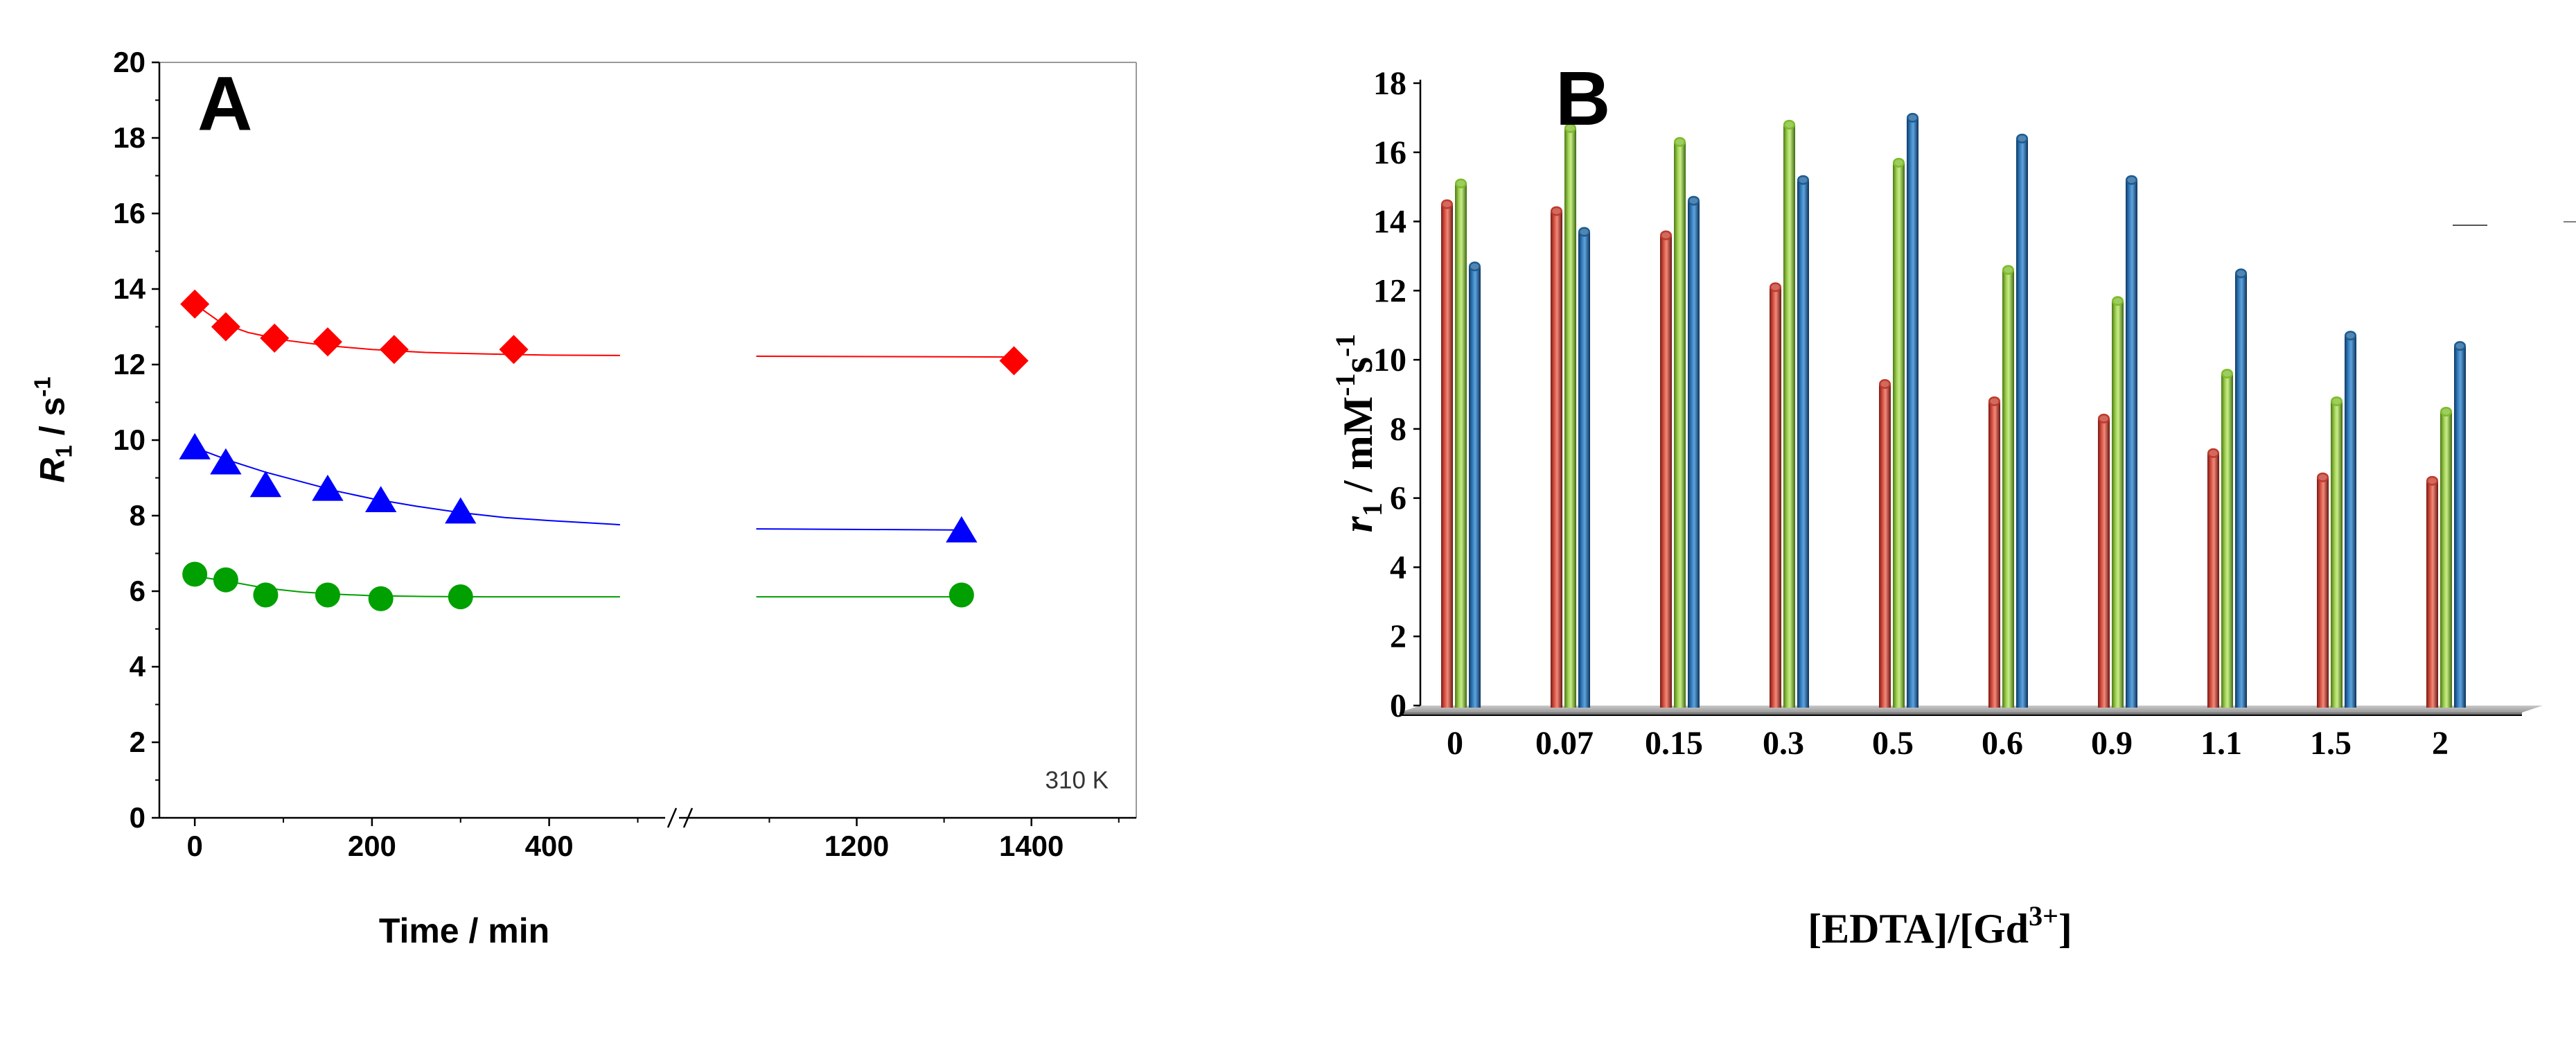  I want to click on panel-b-x-tick-label: 1.1, so click(2221, 743).